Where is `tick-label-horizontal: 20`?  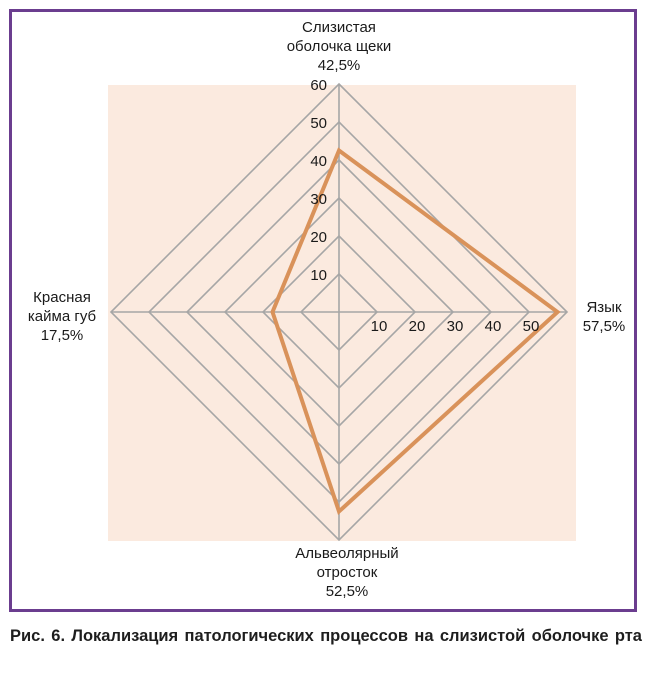
tick-label-horizontal: 20 is located at coordinates (417, 326).